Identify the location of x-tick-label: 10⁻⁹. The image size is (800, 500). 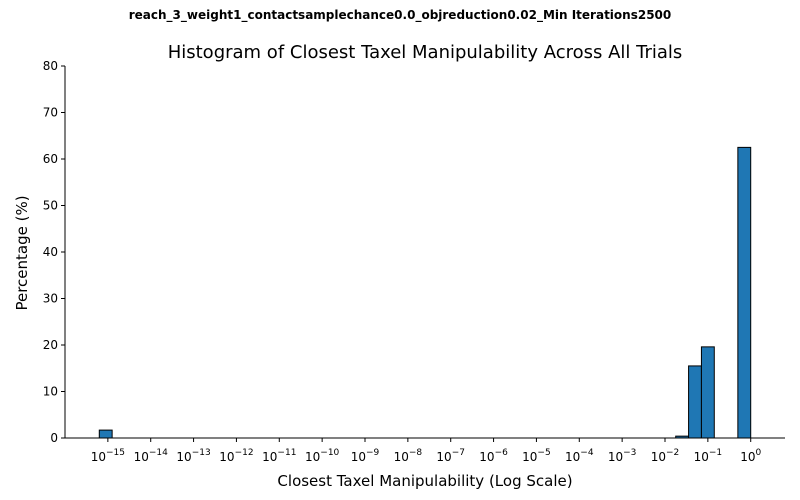
(365, 456).